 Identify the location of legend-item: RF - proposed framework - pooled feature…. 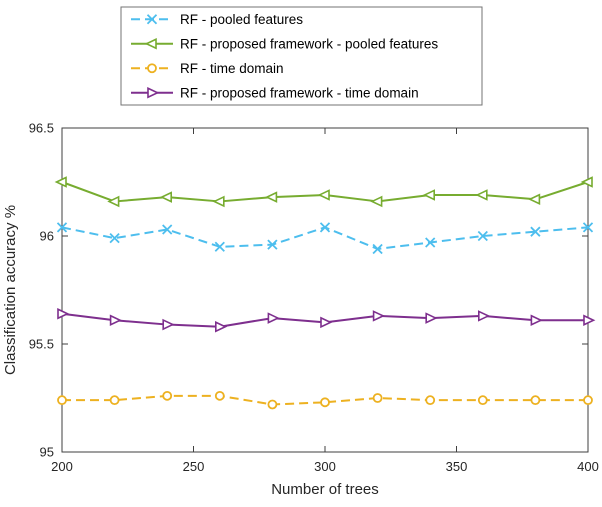
(284, 43).